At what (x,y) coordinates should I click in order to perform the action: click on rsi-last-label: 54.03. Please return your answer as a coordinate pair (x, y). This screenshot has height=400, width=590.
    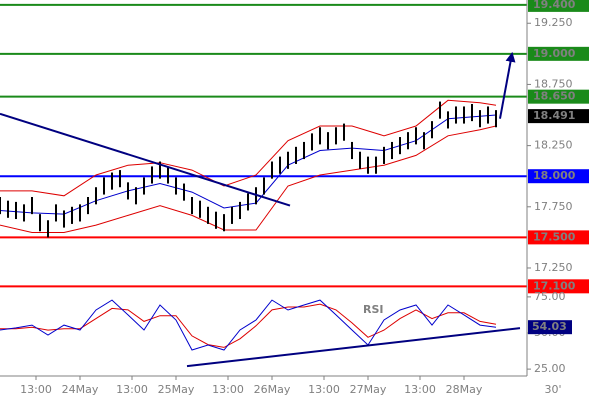
    Looking at the image, I should click on (549, 326).